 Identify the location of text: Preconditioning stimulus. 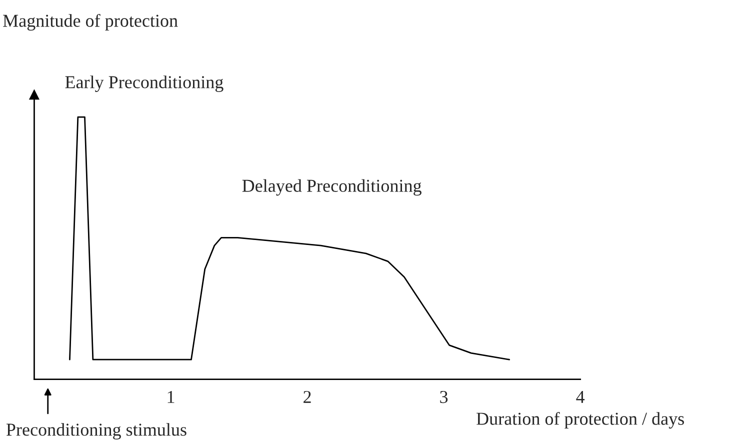
(96, 431).